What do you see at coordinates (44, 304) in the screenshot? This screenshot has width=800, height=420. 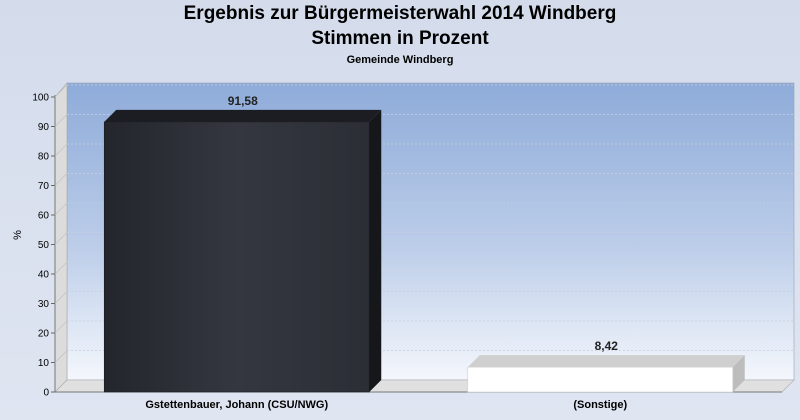 I see `y-tick-label: 30` at bounding box center [44, 304].